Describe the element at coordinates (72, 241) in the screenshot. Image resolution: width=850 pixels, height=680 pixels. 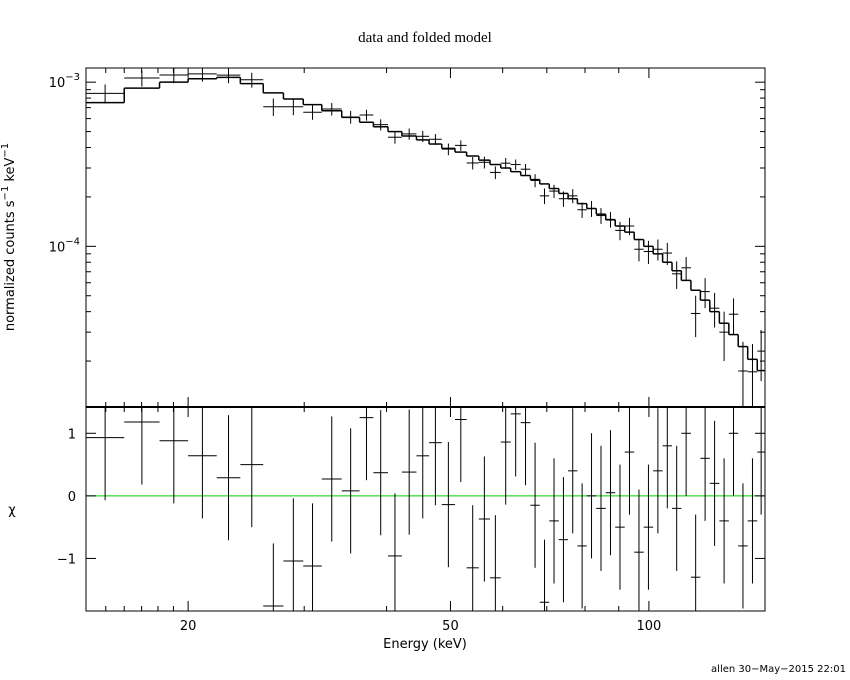
I see `tick-exponent: −4` at that location.